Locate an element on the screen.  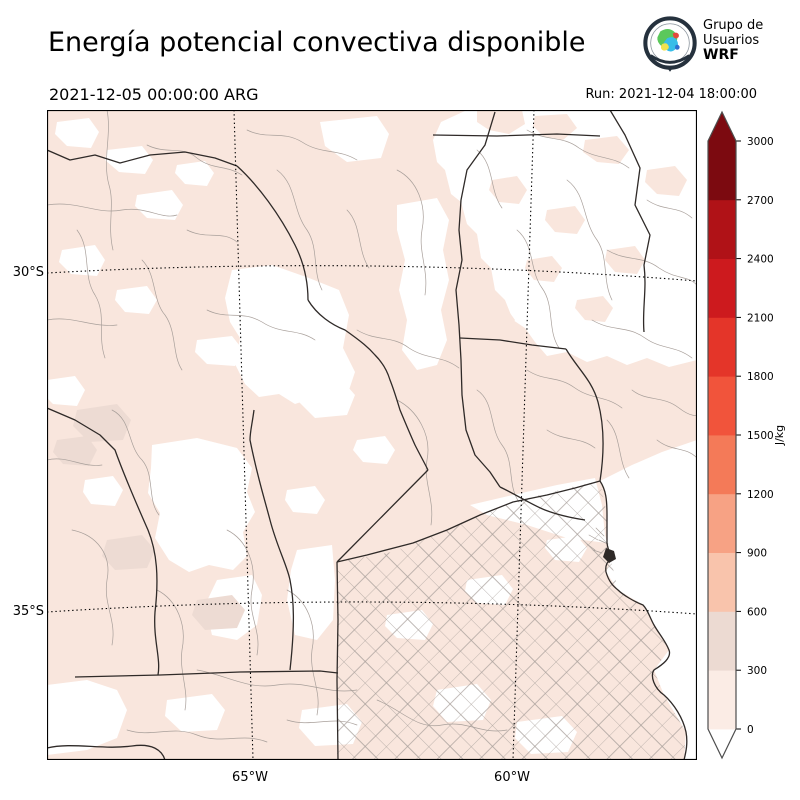
colorbar-tick-label: 300 is located at coordinates (757, 671).